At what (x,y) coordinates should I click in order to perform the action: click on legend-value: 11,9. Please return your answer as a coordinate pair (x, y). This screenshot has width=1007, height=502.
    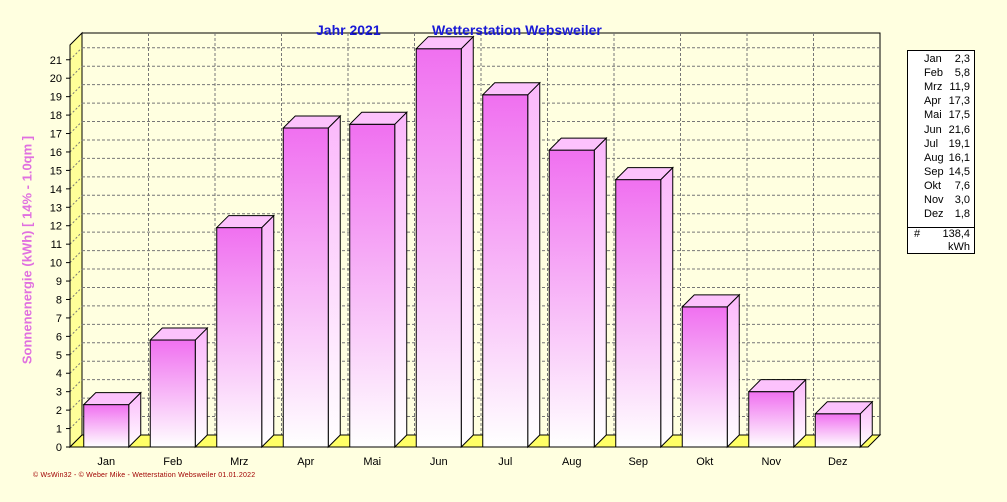
    Looking at the image, I should click on (959, 87).